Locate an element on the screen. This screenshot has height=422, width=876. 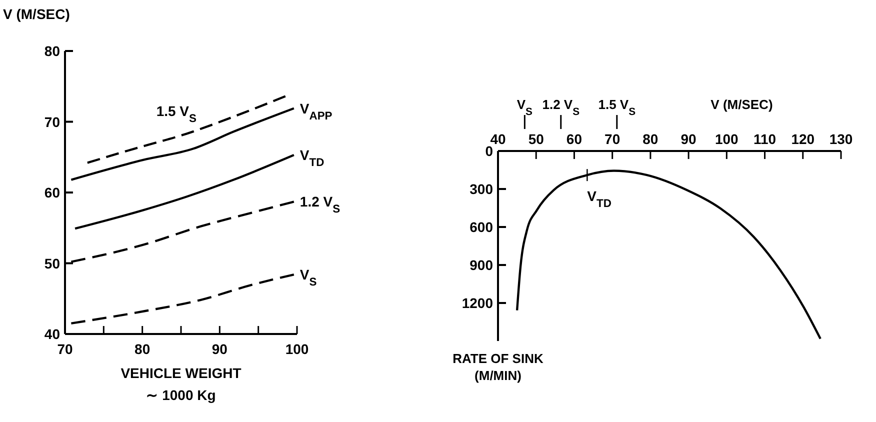
y-tick-label: 40 is located at coordinates (52, 334).